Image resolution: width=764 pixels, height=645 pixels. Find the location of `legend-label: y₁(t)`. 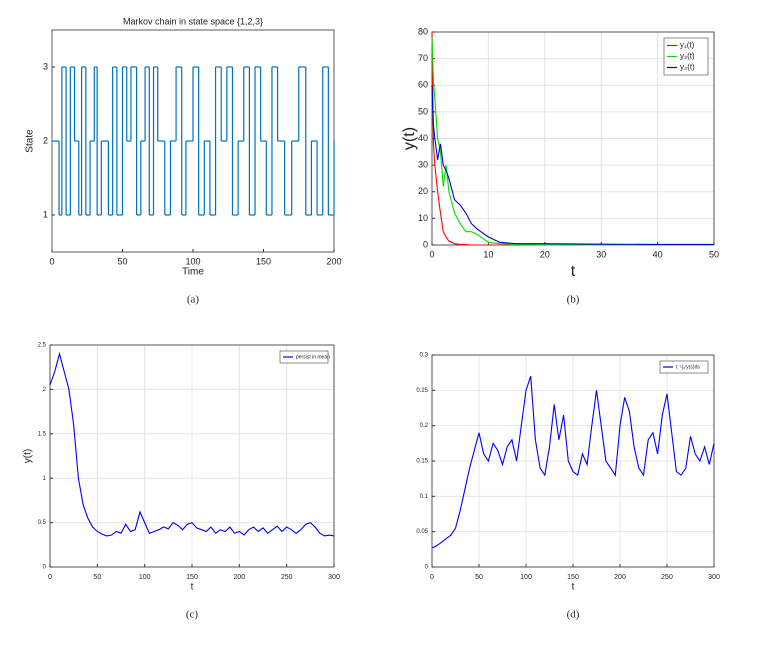

legend-label: y₁(t) is located at coordinates (687, 45).